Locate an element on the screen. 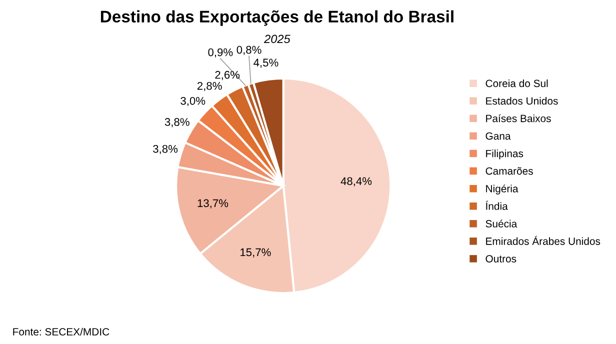  legend-label: Outros is located at coordinates (501, 258).